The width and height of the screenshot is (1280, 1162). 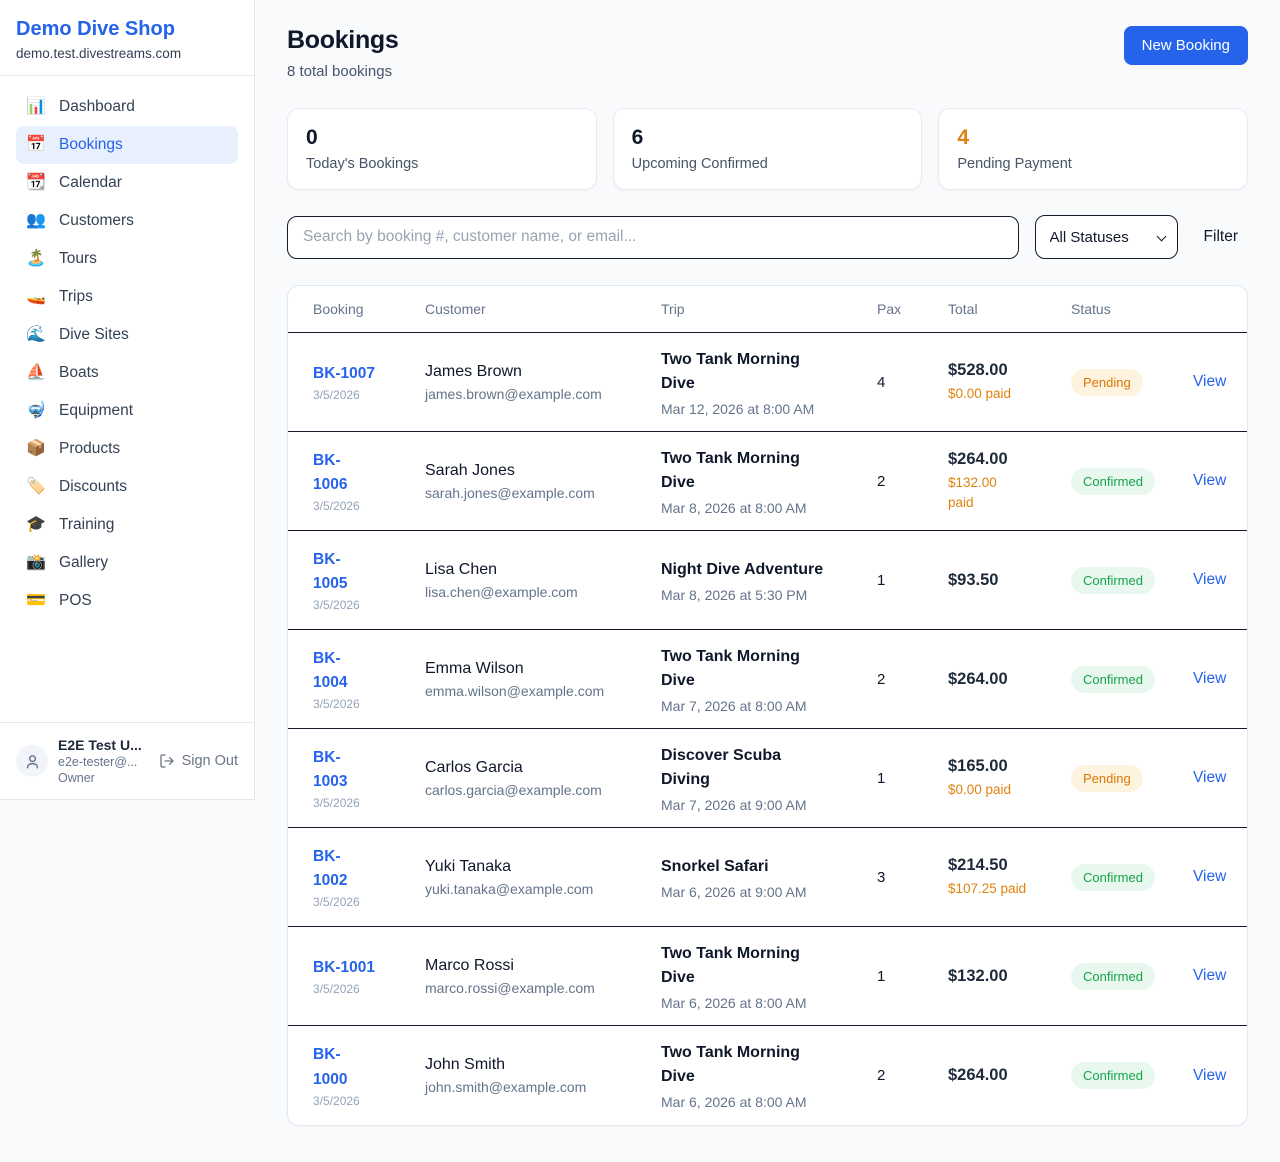 I want to click on search-input, so click(x=653, y=237).